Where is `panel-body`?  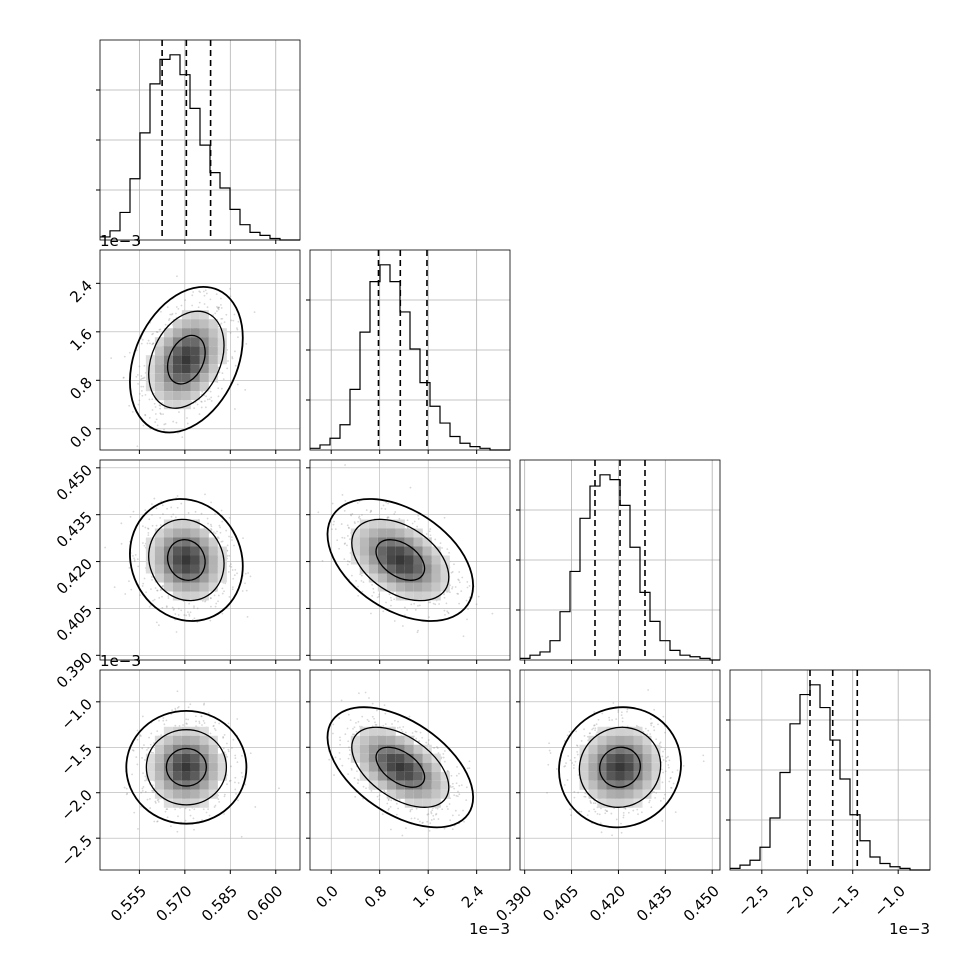 panel-body is located at coordinates (200, 350).